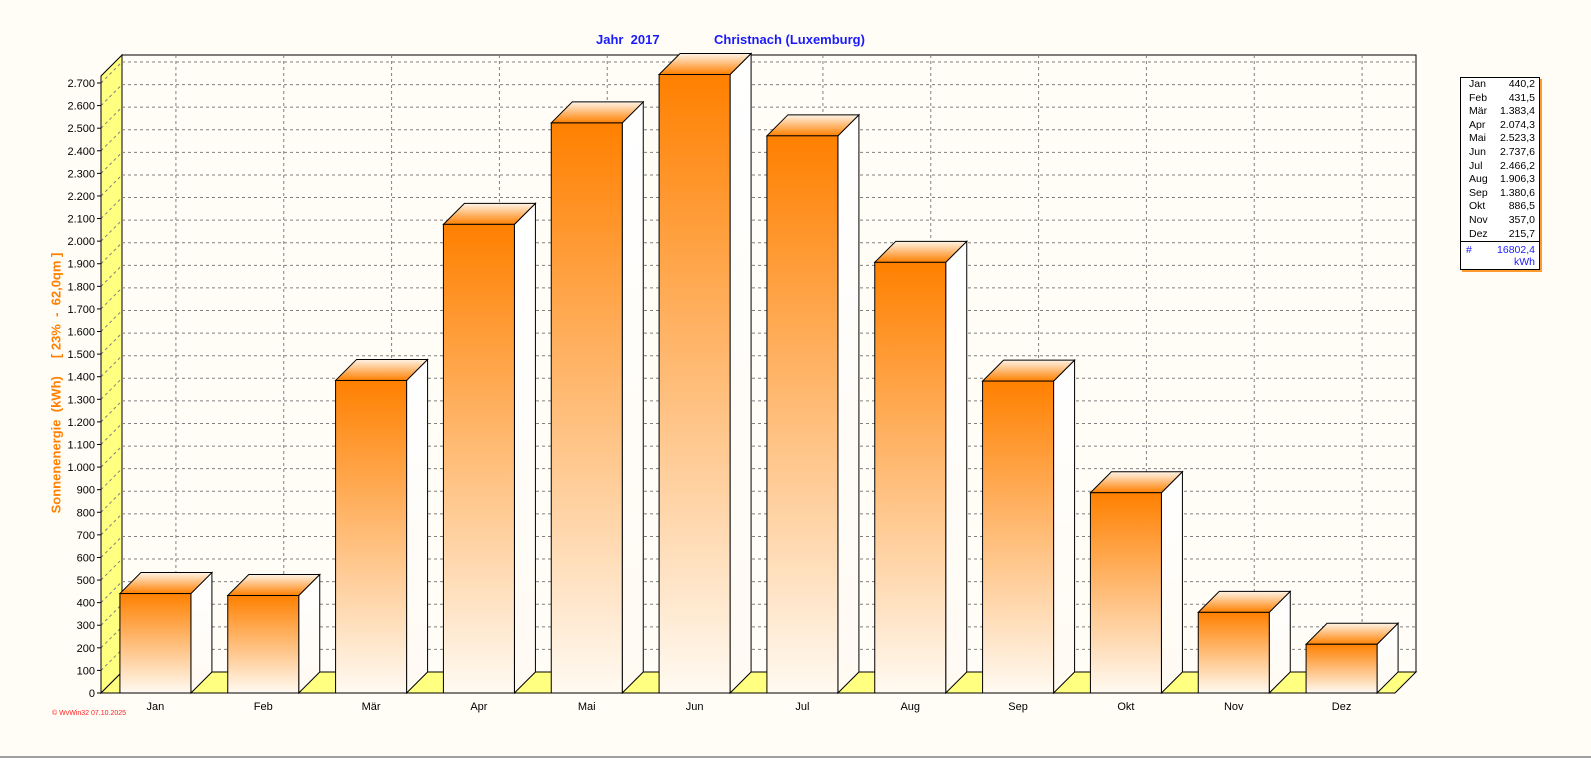  I want to click on legend-month: Jul, so click(1476, 165).